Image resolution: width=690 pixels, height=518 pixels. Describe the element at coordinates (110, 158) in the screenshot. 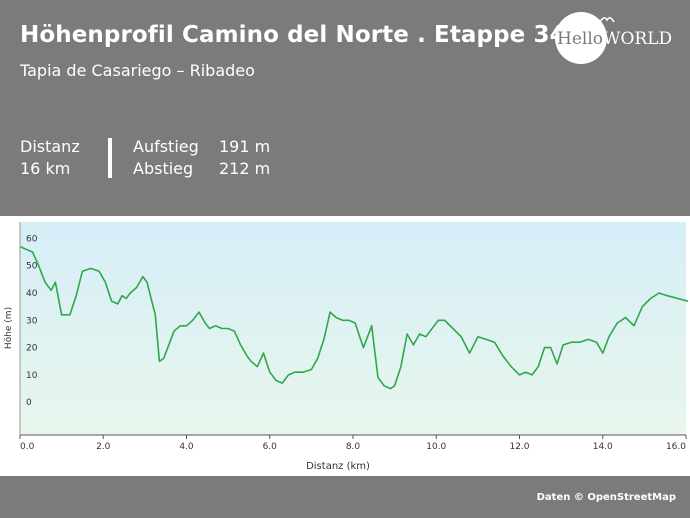

I see `stats-divider` at that location.